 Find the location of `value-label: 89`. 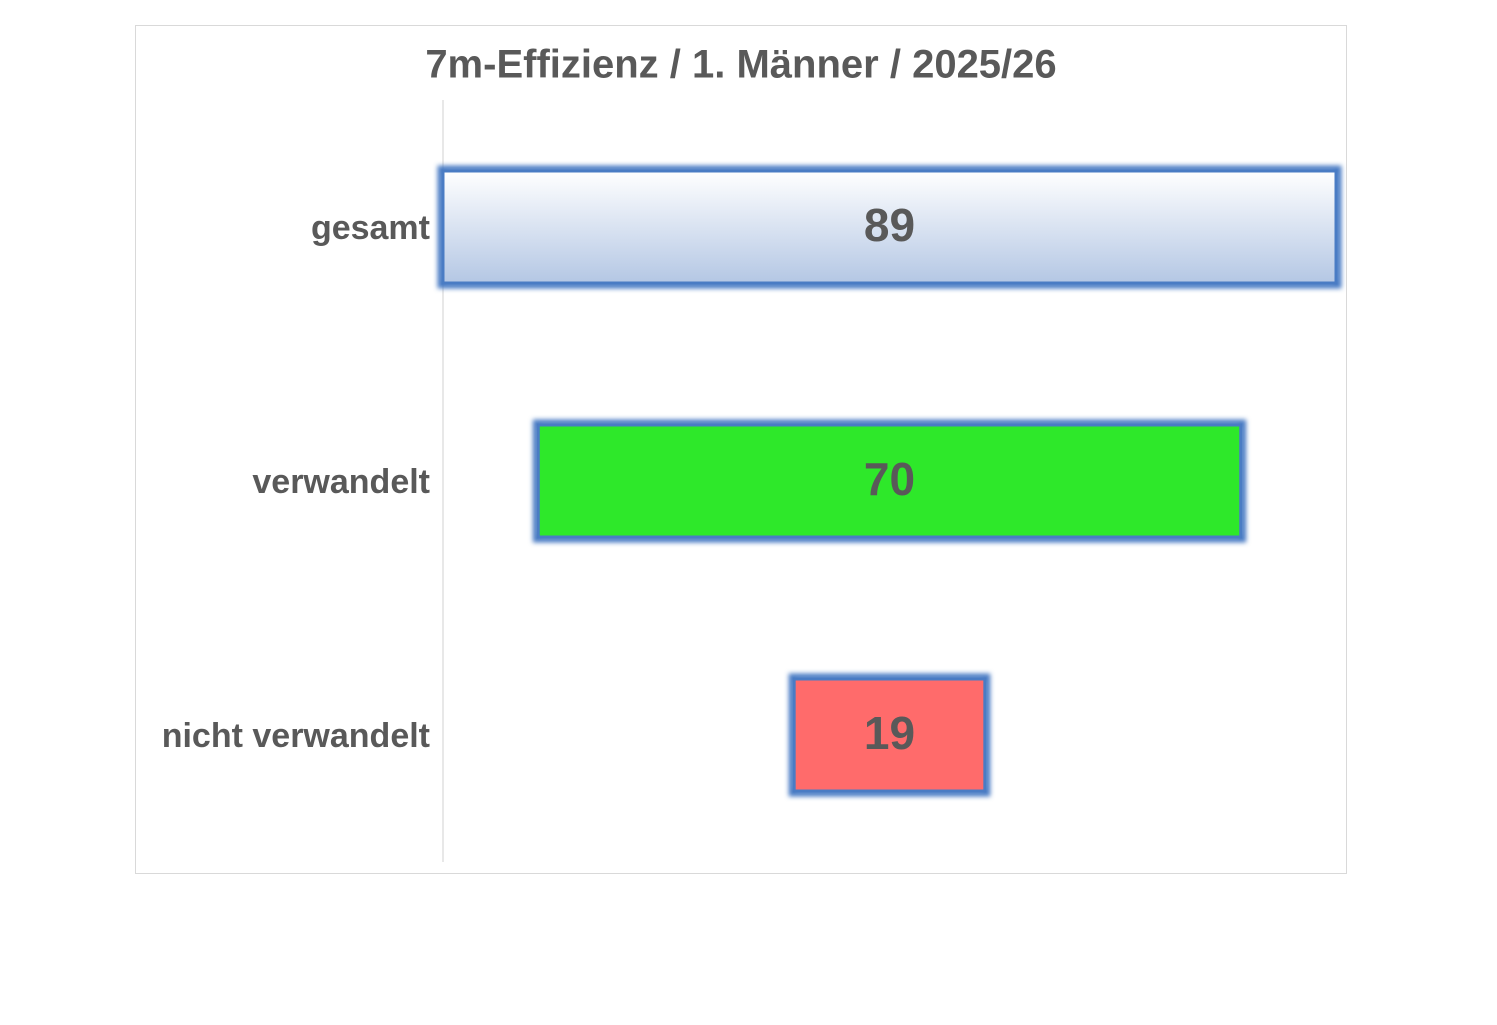

value-label: 89 is located at coordinates (889, 225).